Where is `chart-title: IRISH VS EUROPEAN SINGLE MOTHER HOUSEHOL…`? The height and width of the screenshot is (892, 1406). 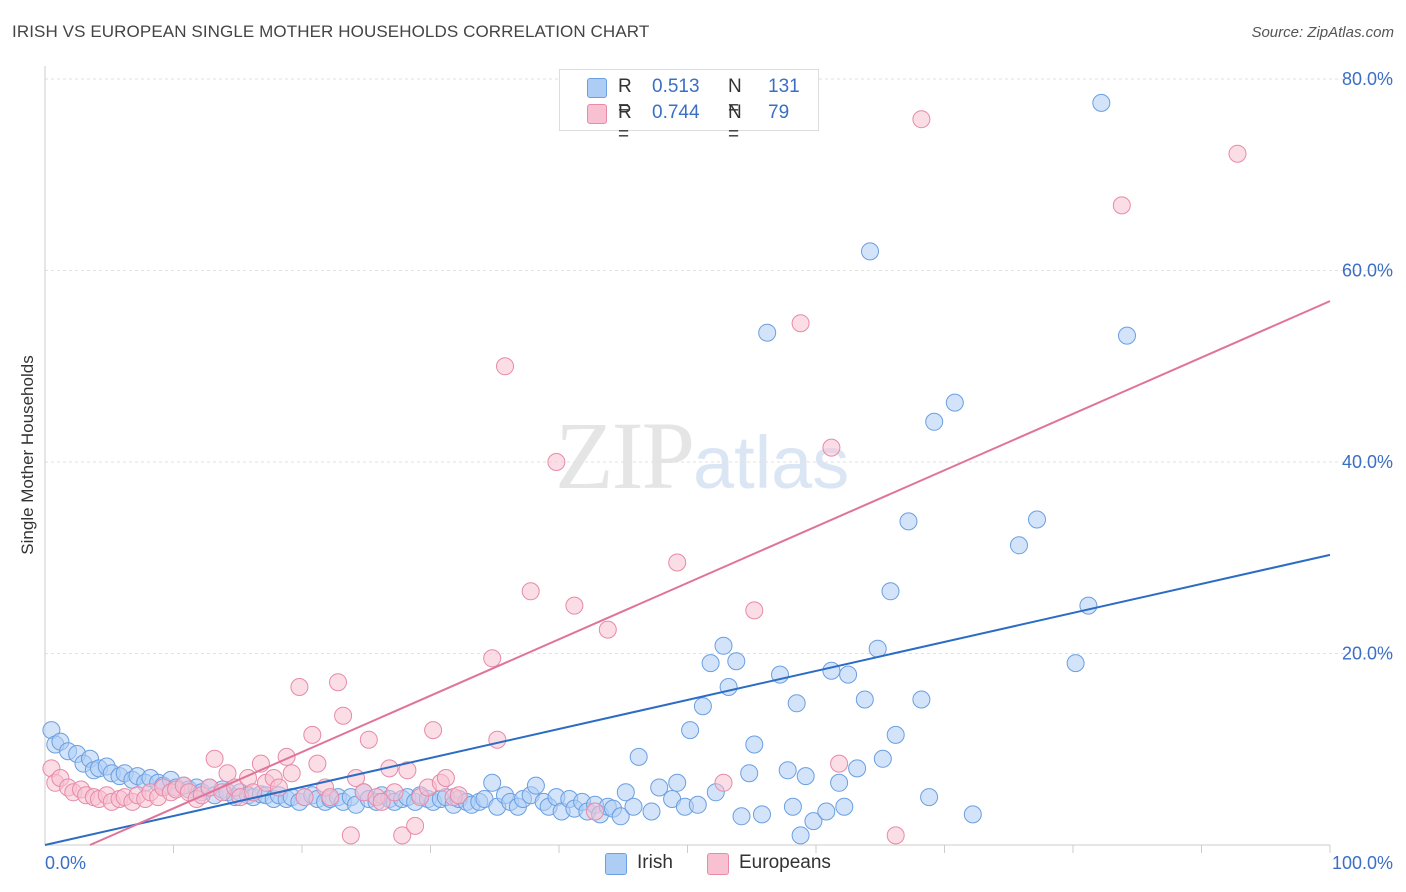 chart-title: IRISH VS EUROPEAN SINGLE MOTHER HOUSEHOL… is located at coordinates (331, 31).